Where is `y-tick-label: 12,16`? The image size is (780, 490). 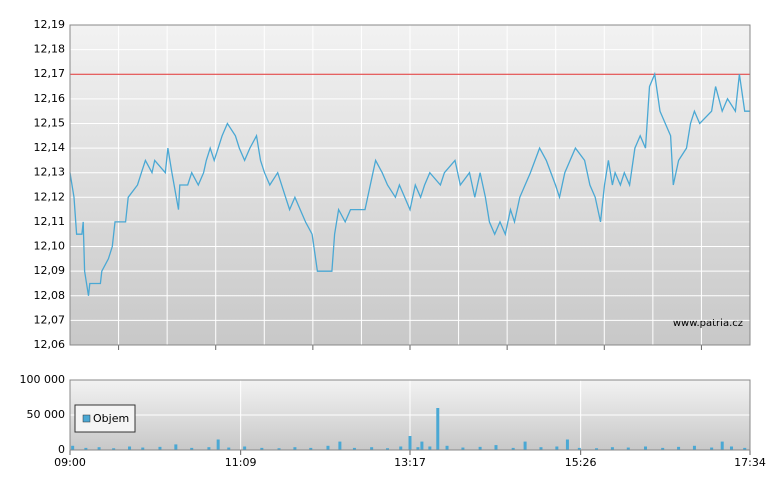 y-tick-label: 12,16 is located at coordinates (50, 98).